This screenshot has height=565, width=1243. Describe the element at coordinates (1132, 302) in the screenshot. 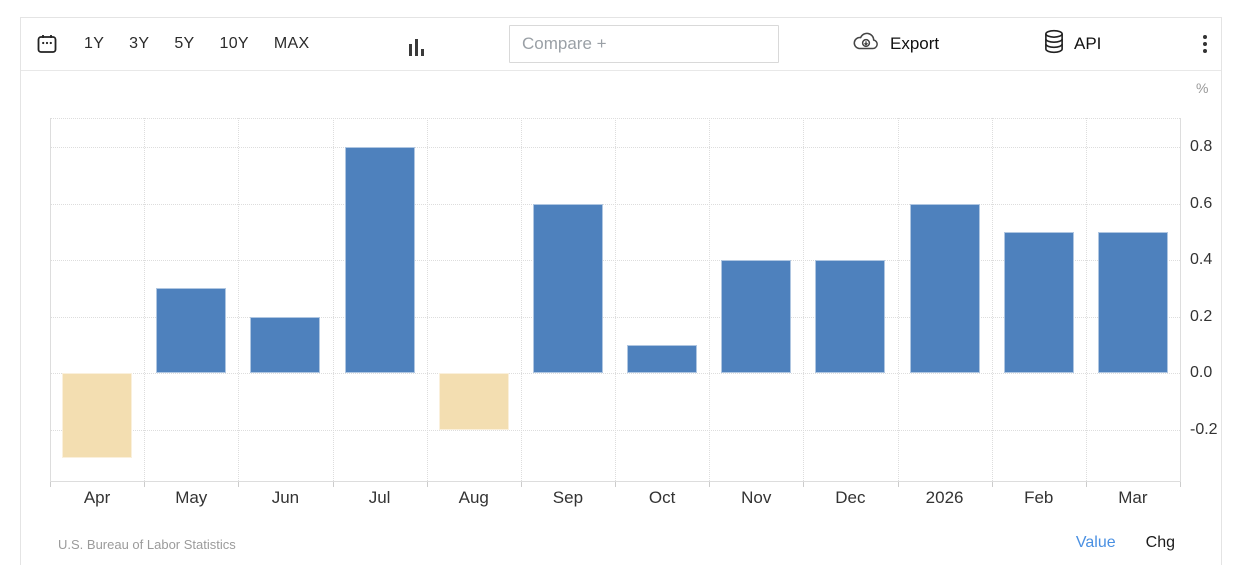

I see `bar-mar` at that location.